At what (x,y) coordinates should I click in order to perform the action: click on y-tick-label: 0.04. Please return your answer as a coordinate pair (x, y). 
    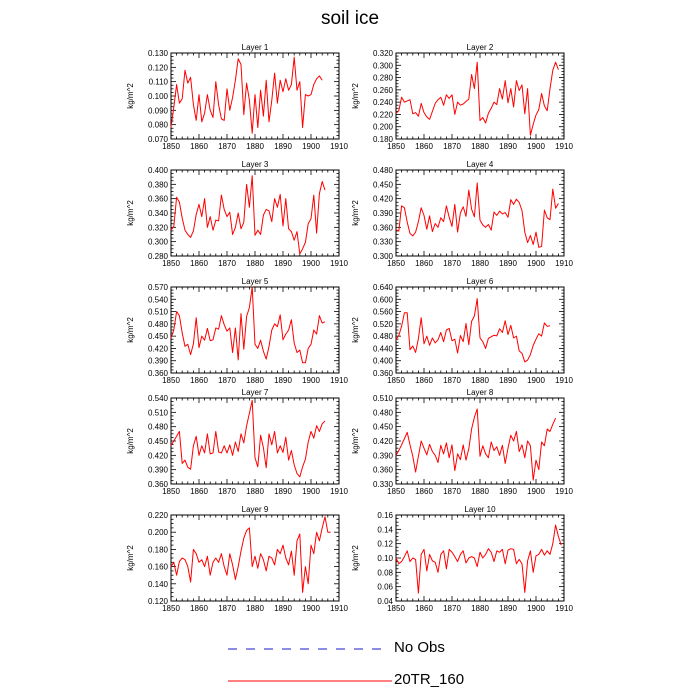
    Looking at the image, I should click on (385, 601).